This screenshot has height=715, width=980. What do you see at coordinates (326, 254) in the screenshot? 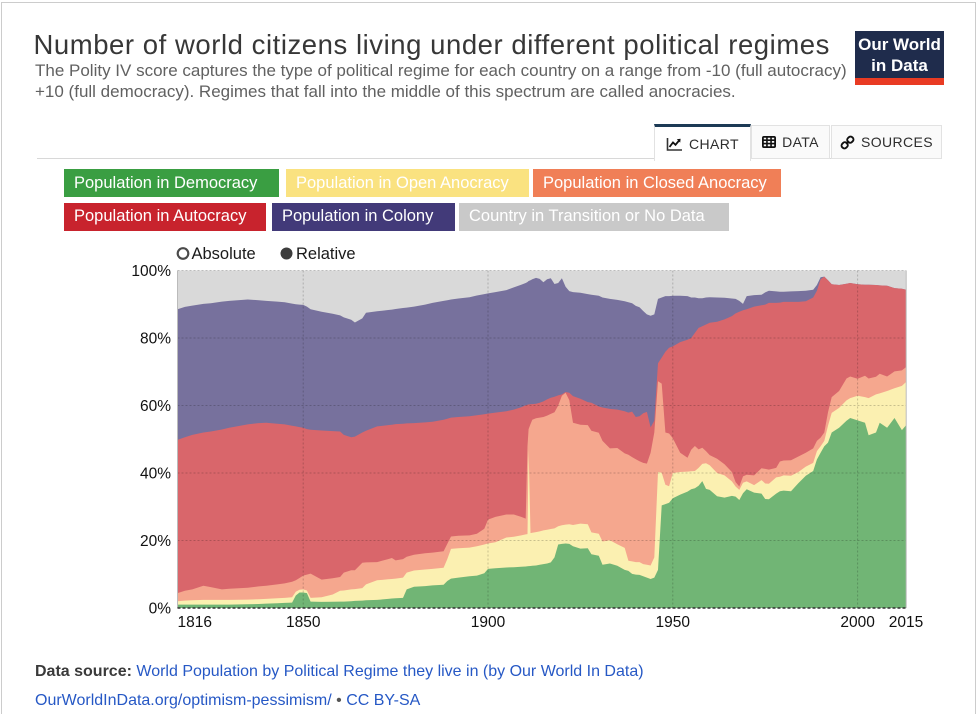
I see `svg-text: Relative` at bounding box center [326, 254].